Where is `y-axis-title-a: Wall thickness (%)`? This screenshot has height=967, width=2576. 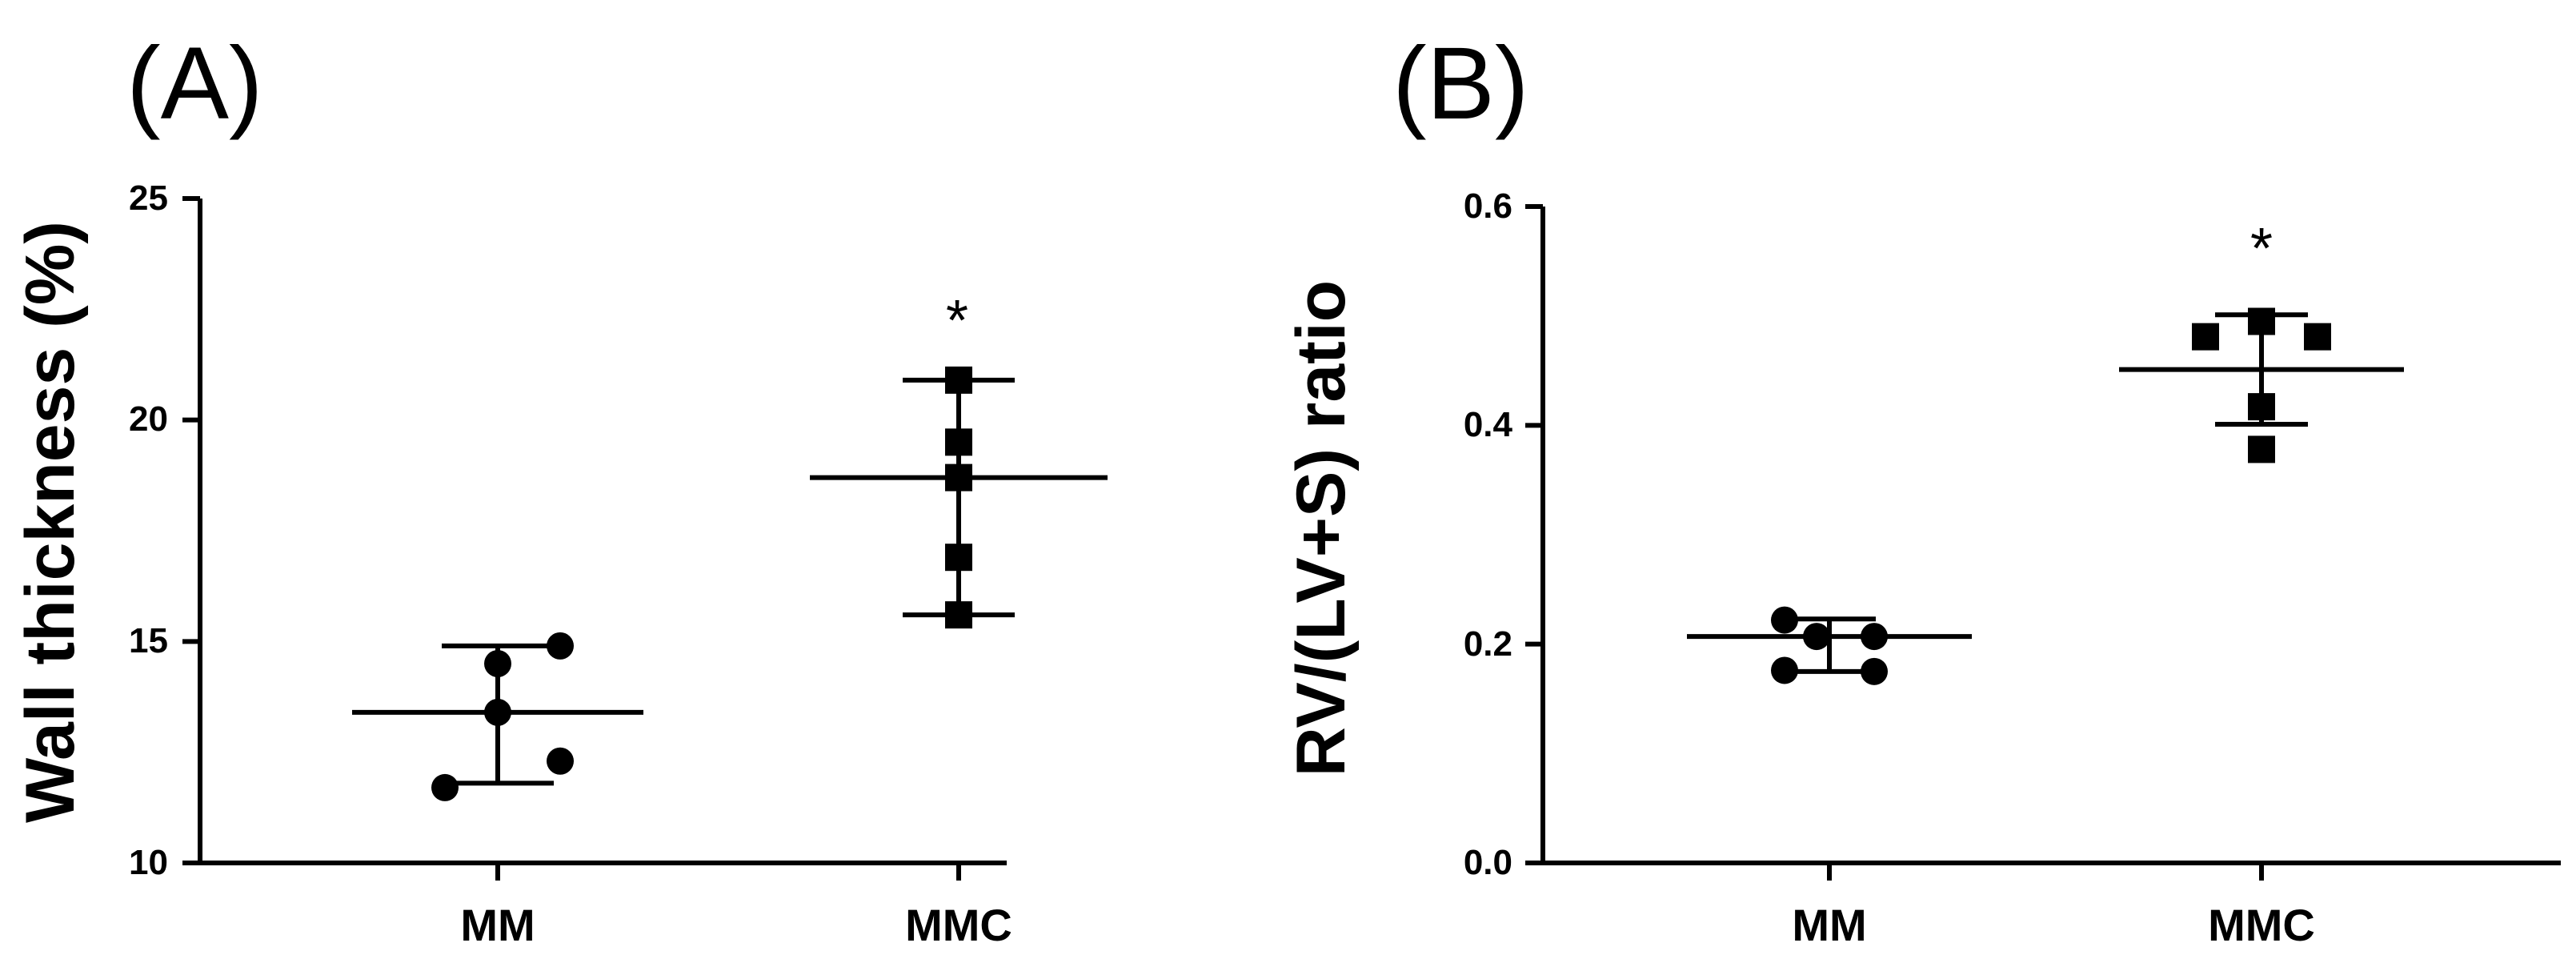
y-axis-title-a: Wall thickness (%) is located at coordinates (50, 522).